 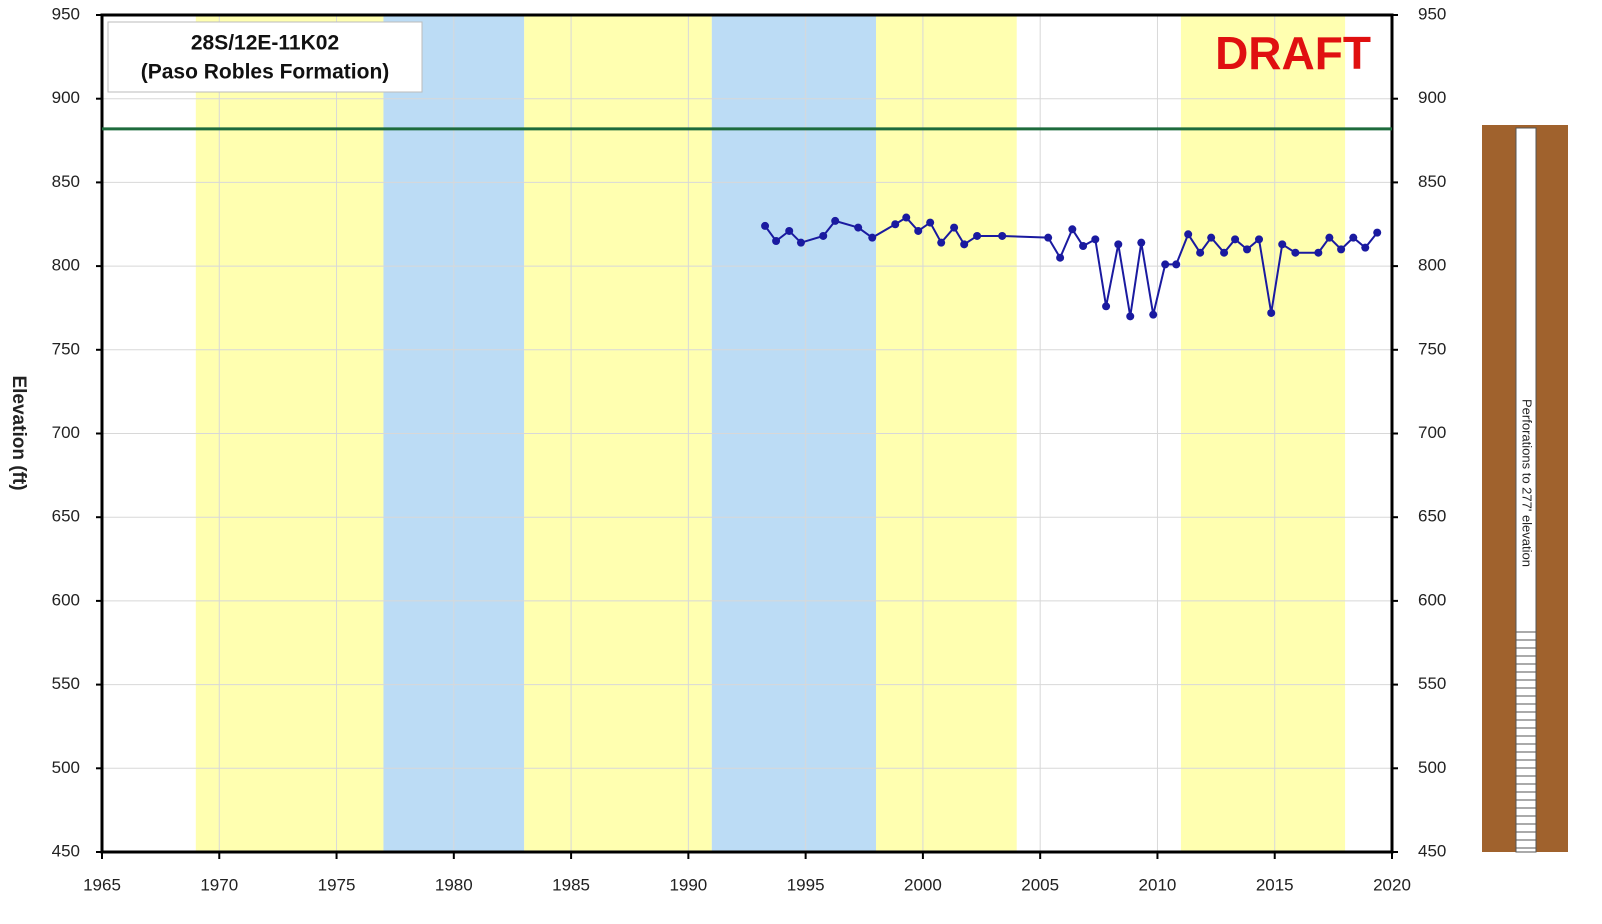 What do you see at coordinates (102, 884) in the screenshot?
I see `x-tick-label: 1965` at bounding box center [102, 884].